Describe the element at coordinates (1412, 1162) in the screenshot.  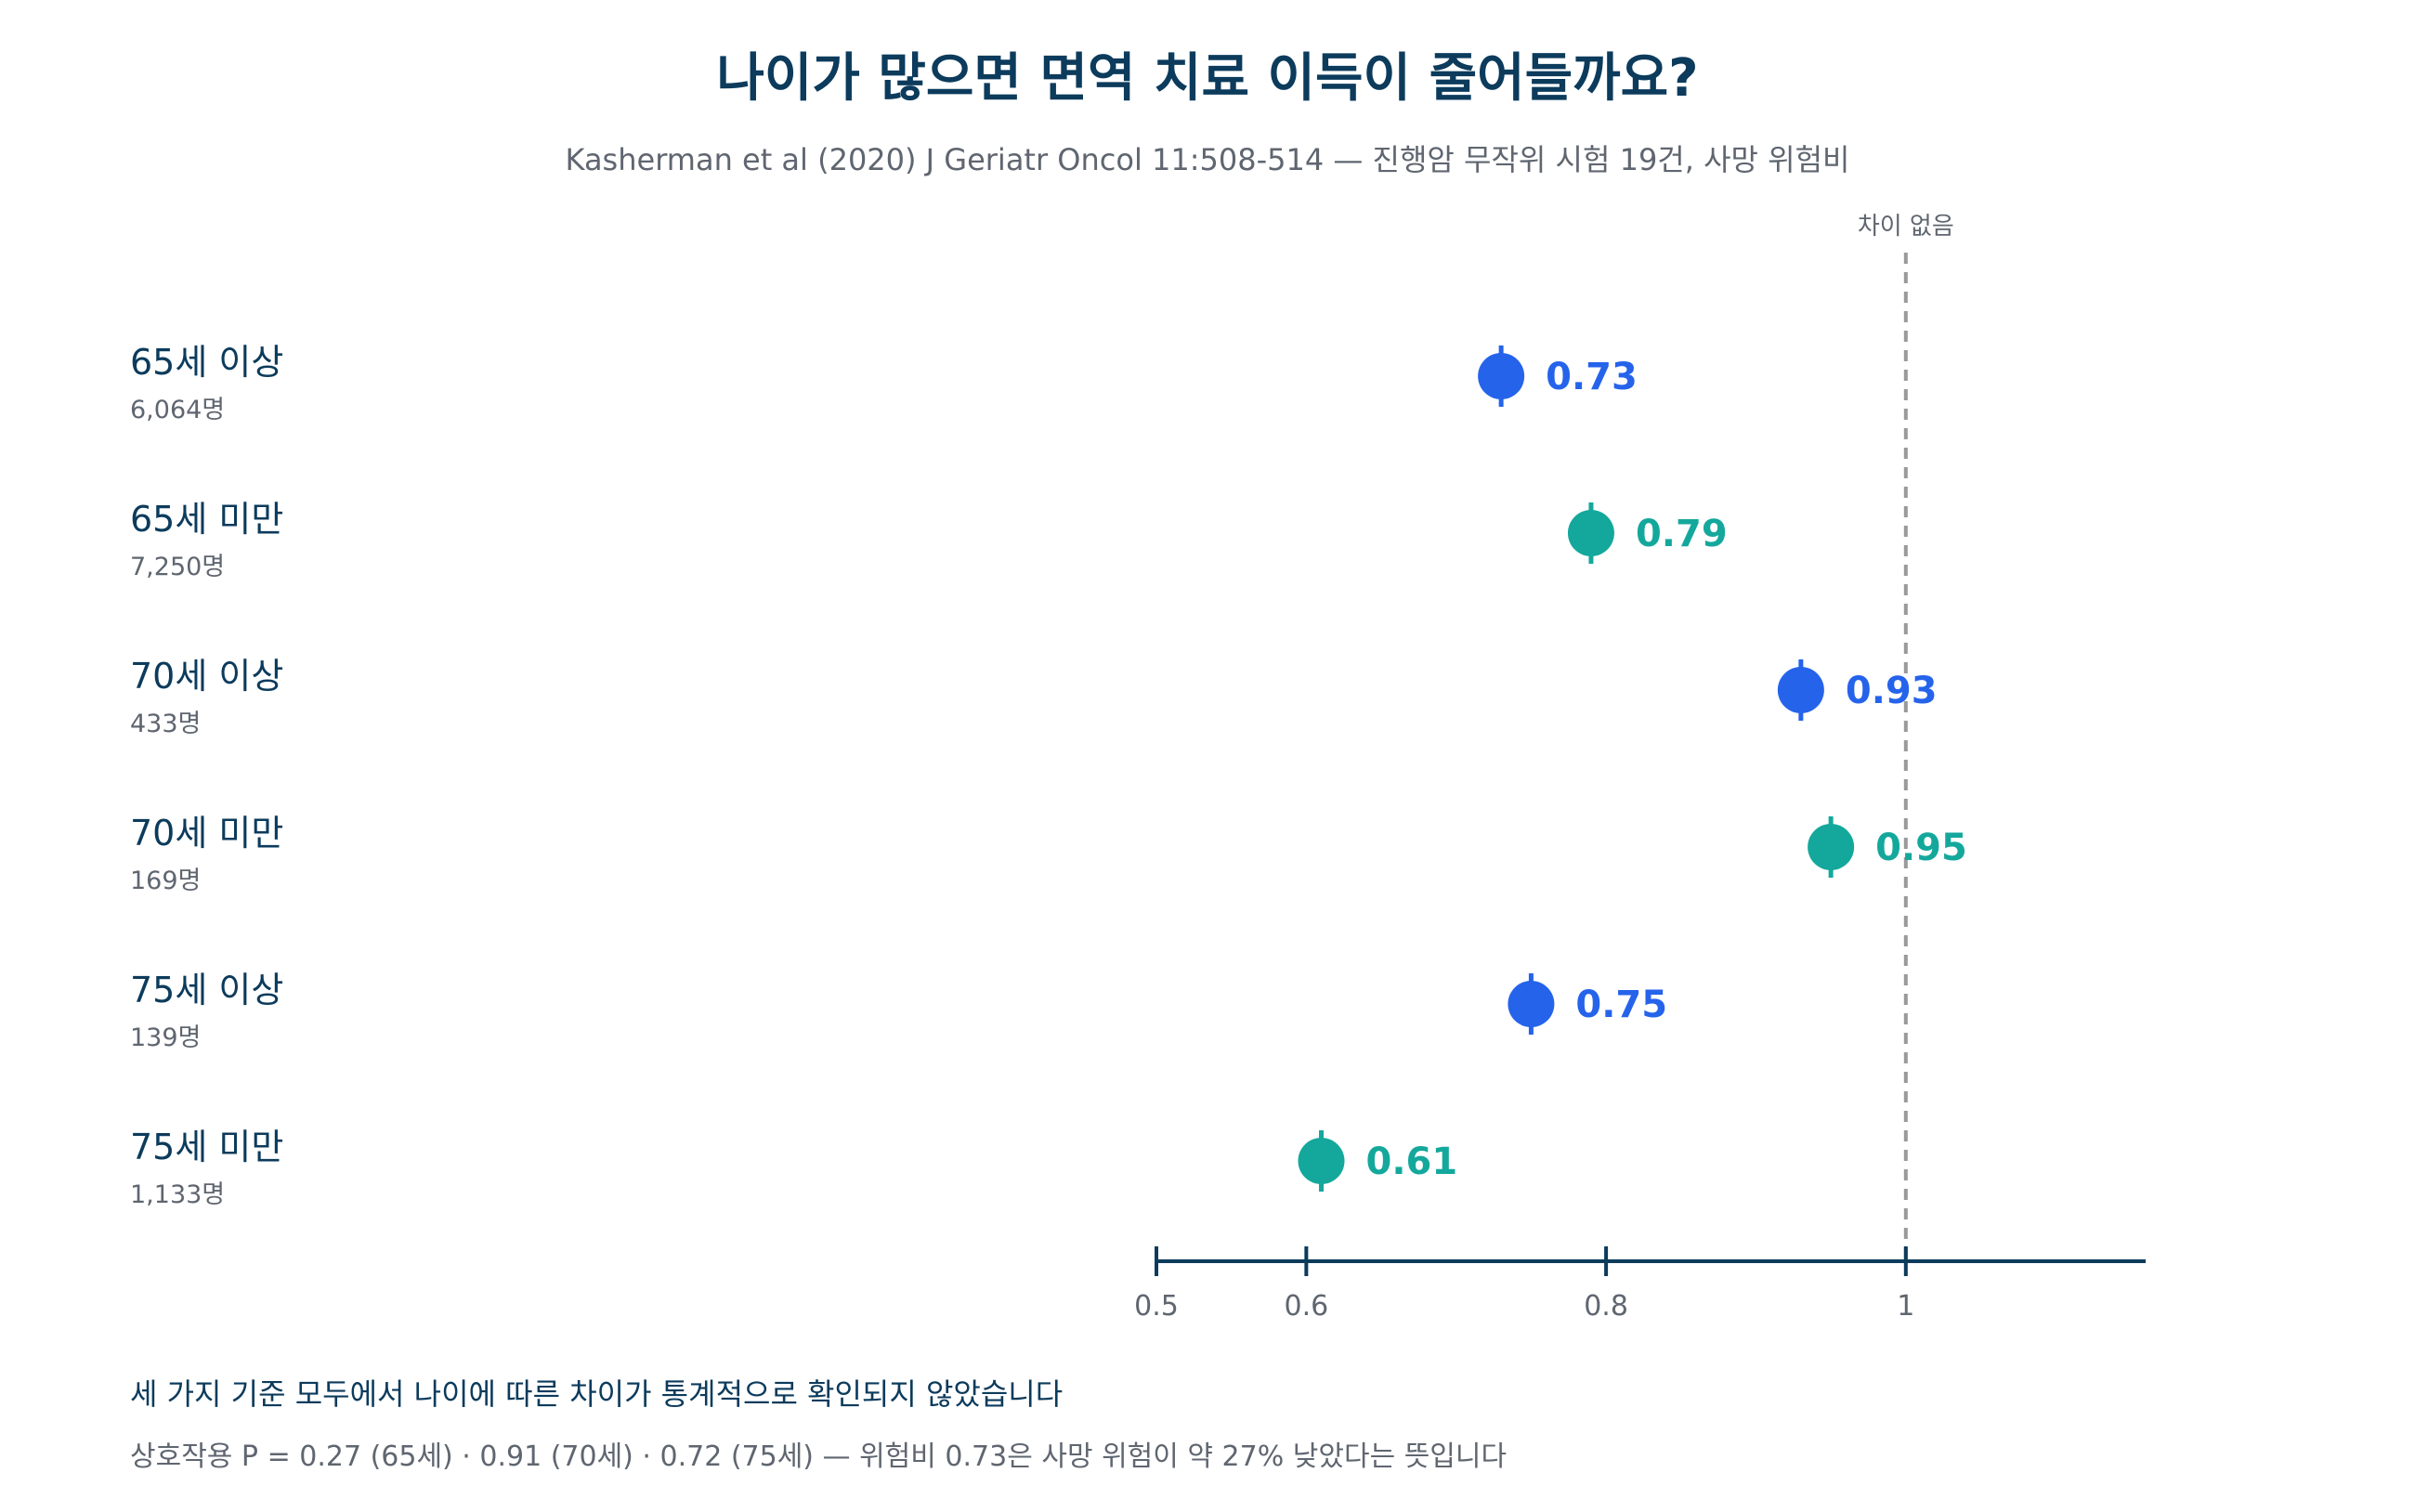
I see `value-label: 0.61` at that location.